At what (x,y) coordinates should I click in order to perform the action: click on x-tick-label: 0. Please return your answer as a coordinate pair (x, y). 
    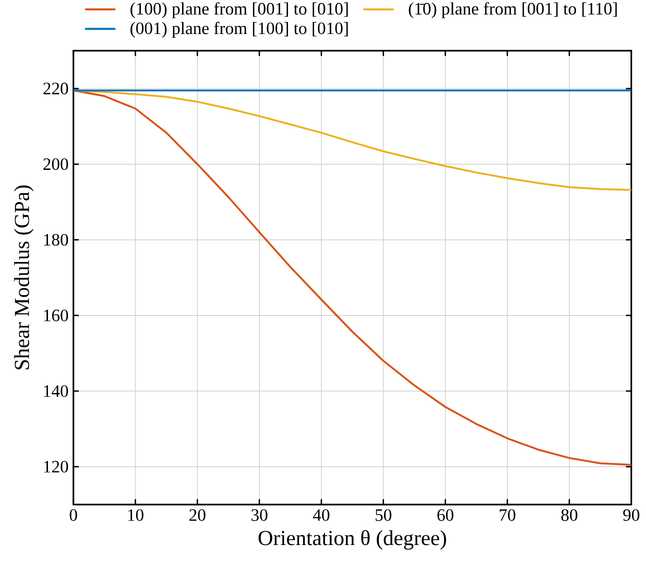
    Looking at the image, I should click on (74, 515).